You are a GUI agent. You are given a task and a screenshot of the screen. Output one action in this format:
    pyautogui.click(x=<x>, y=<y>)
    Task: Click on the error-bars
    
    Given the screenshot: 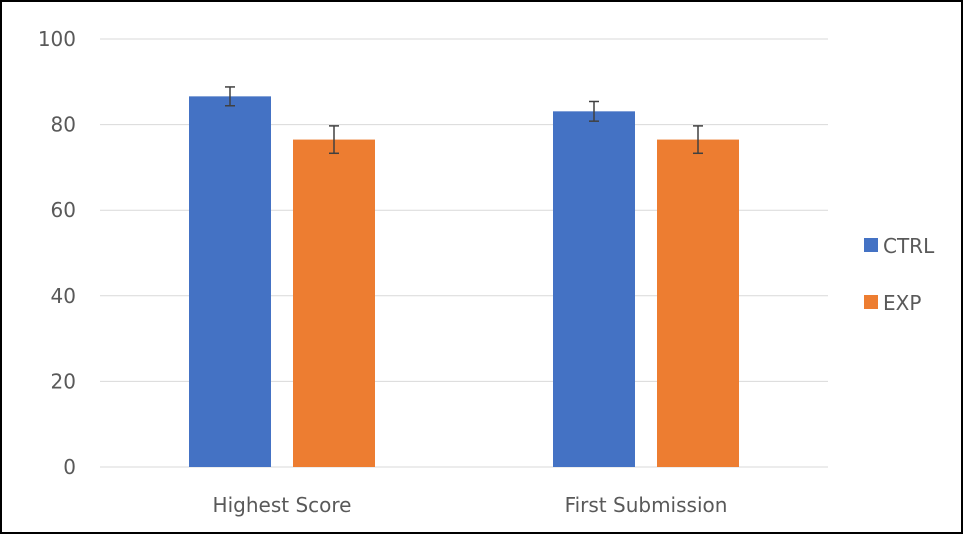 What is the action you would take?
    pyautogui.click(x=464, y=120)
    